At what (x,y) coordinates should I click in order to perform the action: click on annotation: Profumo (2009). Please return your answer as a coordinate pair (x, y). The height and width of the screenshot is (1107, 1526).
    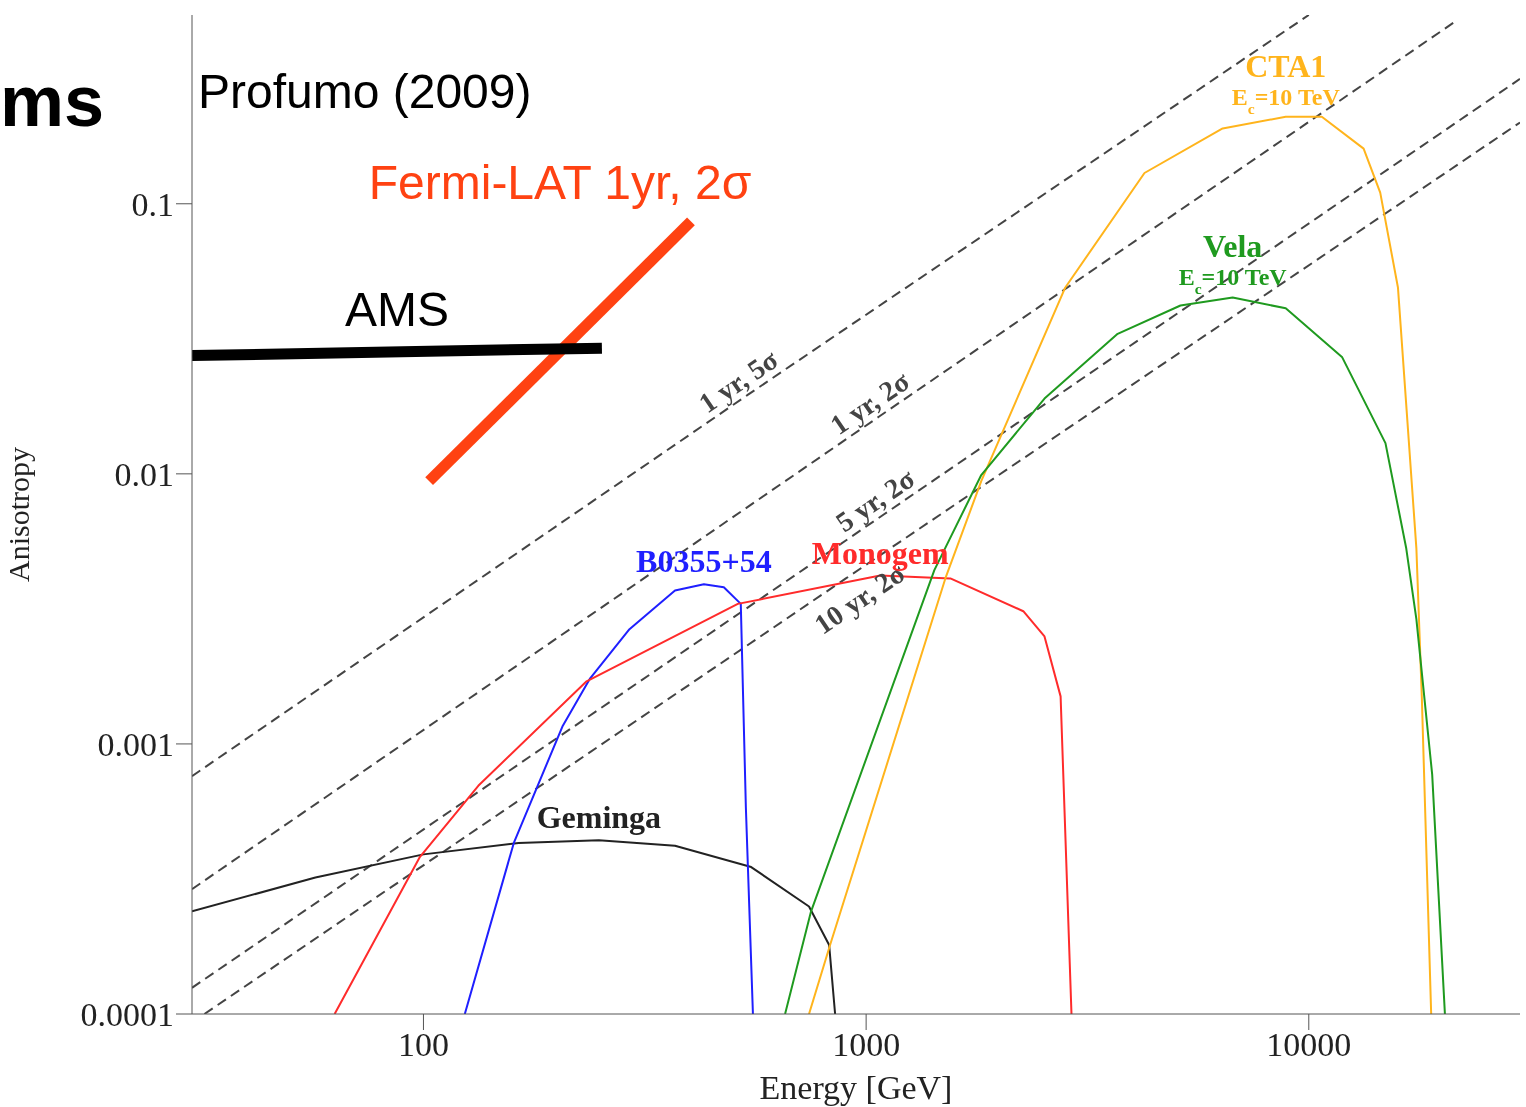
    Looking at the image, I should click on (365, 91).